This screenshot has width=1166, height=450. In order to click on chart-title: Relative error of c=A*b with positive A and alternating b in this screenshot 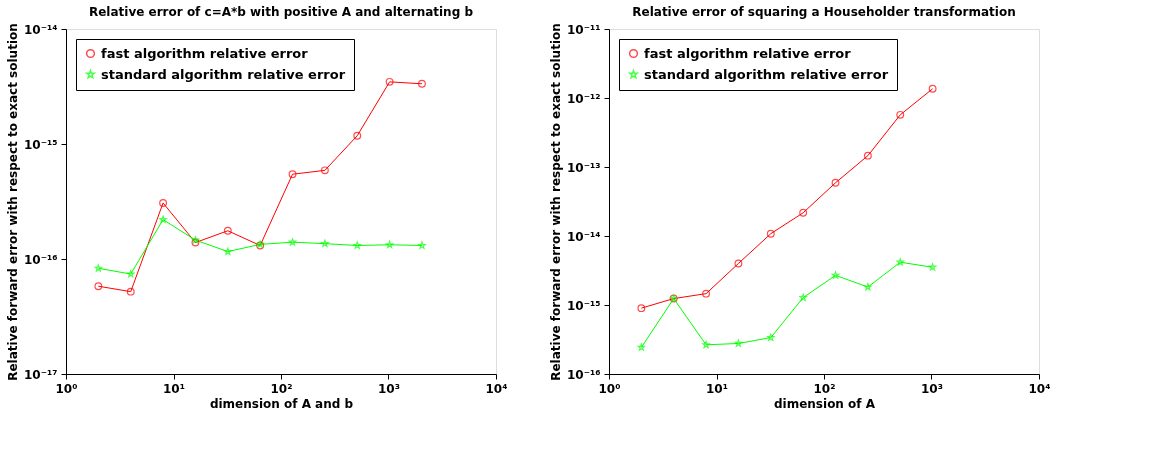, I will do `click(281, 11)`.